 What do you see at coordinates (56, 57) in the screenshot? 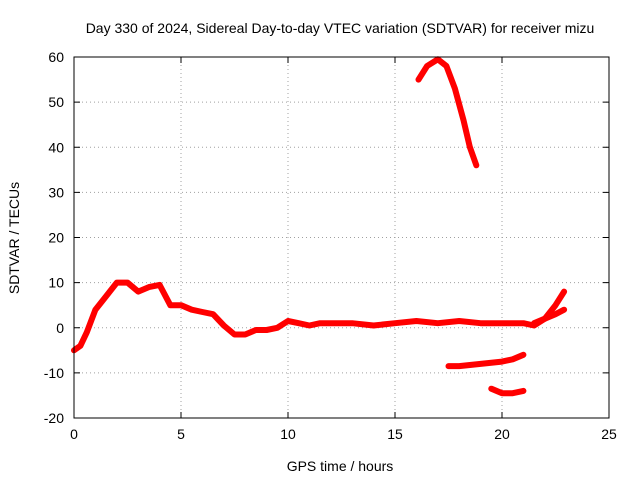
I see `y-tick-label: 60` at bounding box center [56, 57].